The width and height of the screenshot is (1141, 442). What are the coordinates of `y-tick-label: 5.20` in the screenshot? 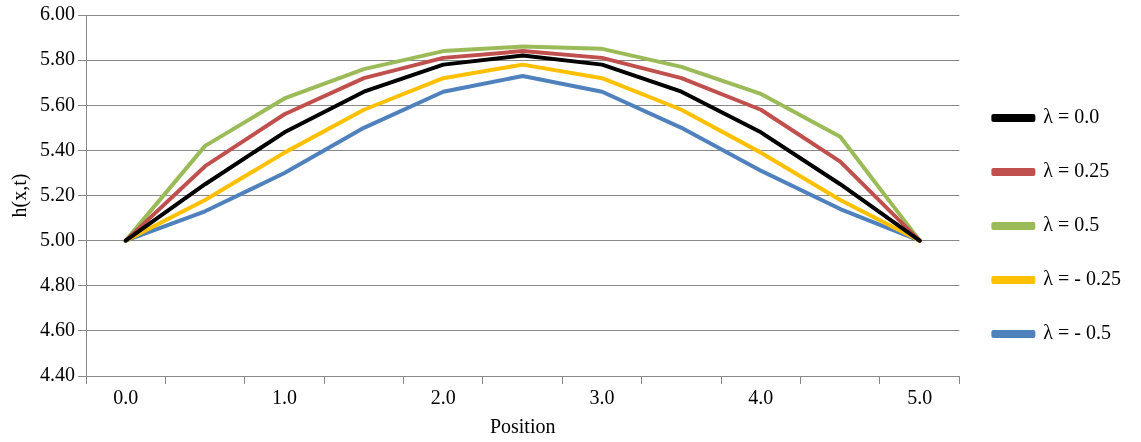 It's located at (57, 193).